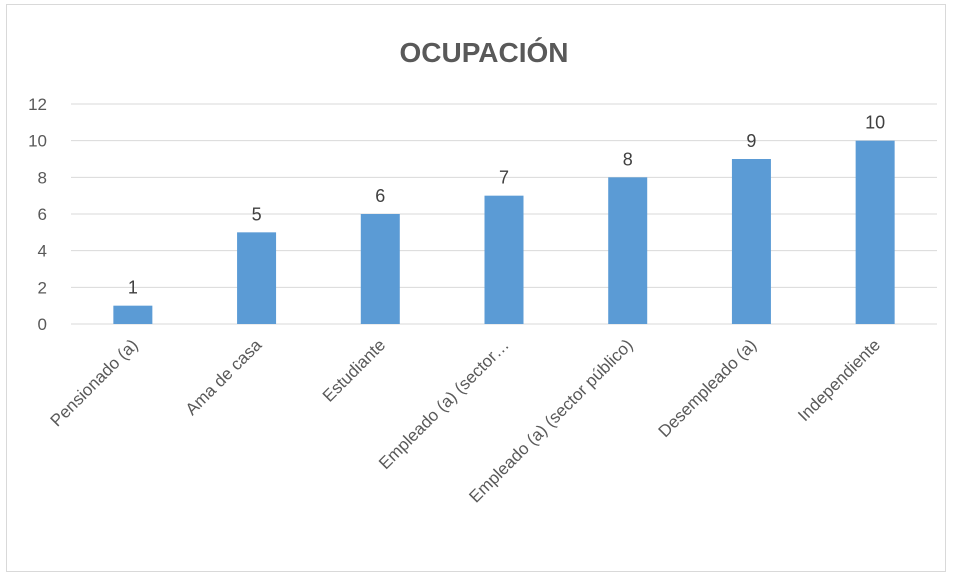  Describe the element at coordinates (628, 159) in the screenshot. I see `data-label-4: 8` at that location.